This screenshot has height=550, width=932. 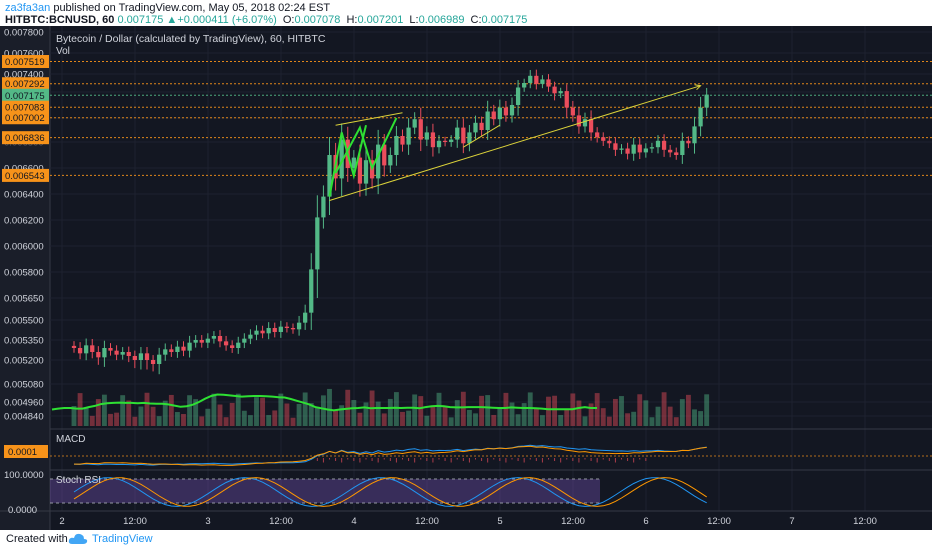 What do you see at coordinates (378, 492) in the screenshot?
I see `stoch-rsi-pane` at bounding box center [378, 492].